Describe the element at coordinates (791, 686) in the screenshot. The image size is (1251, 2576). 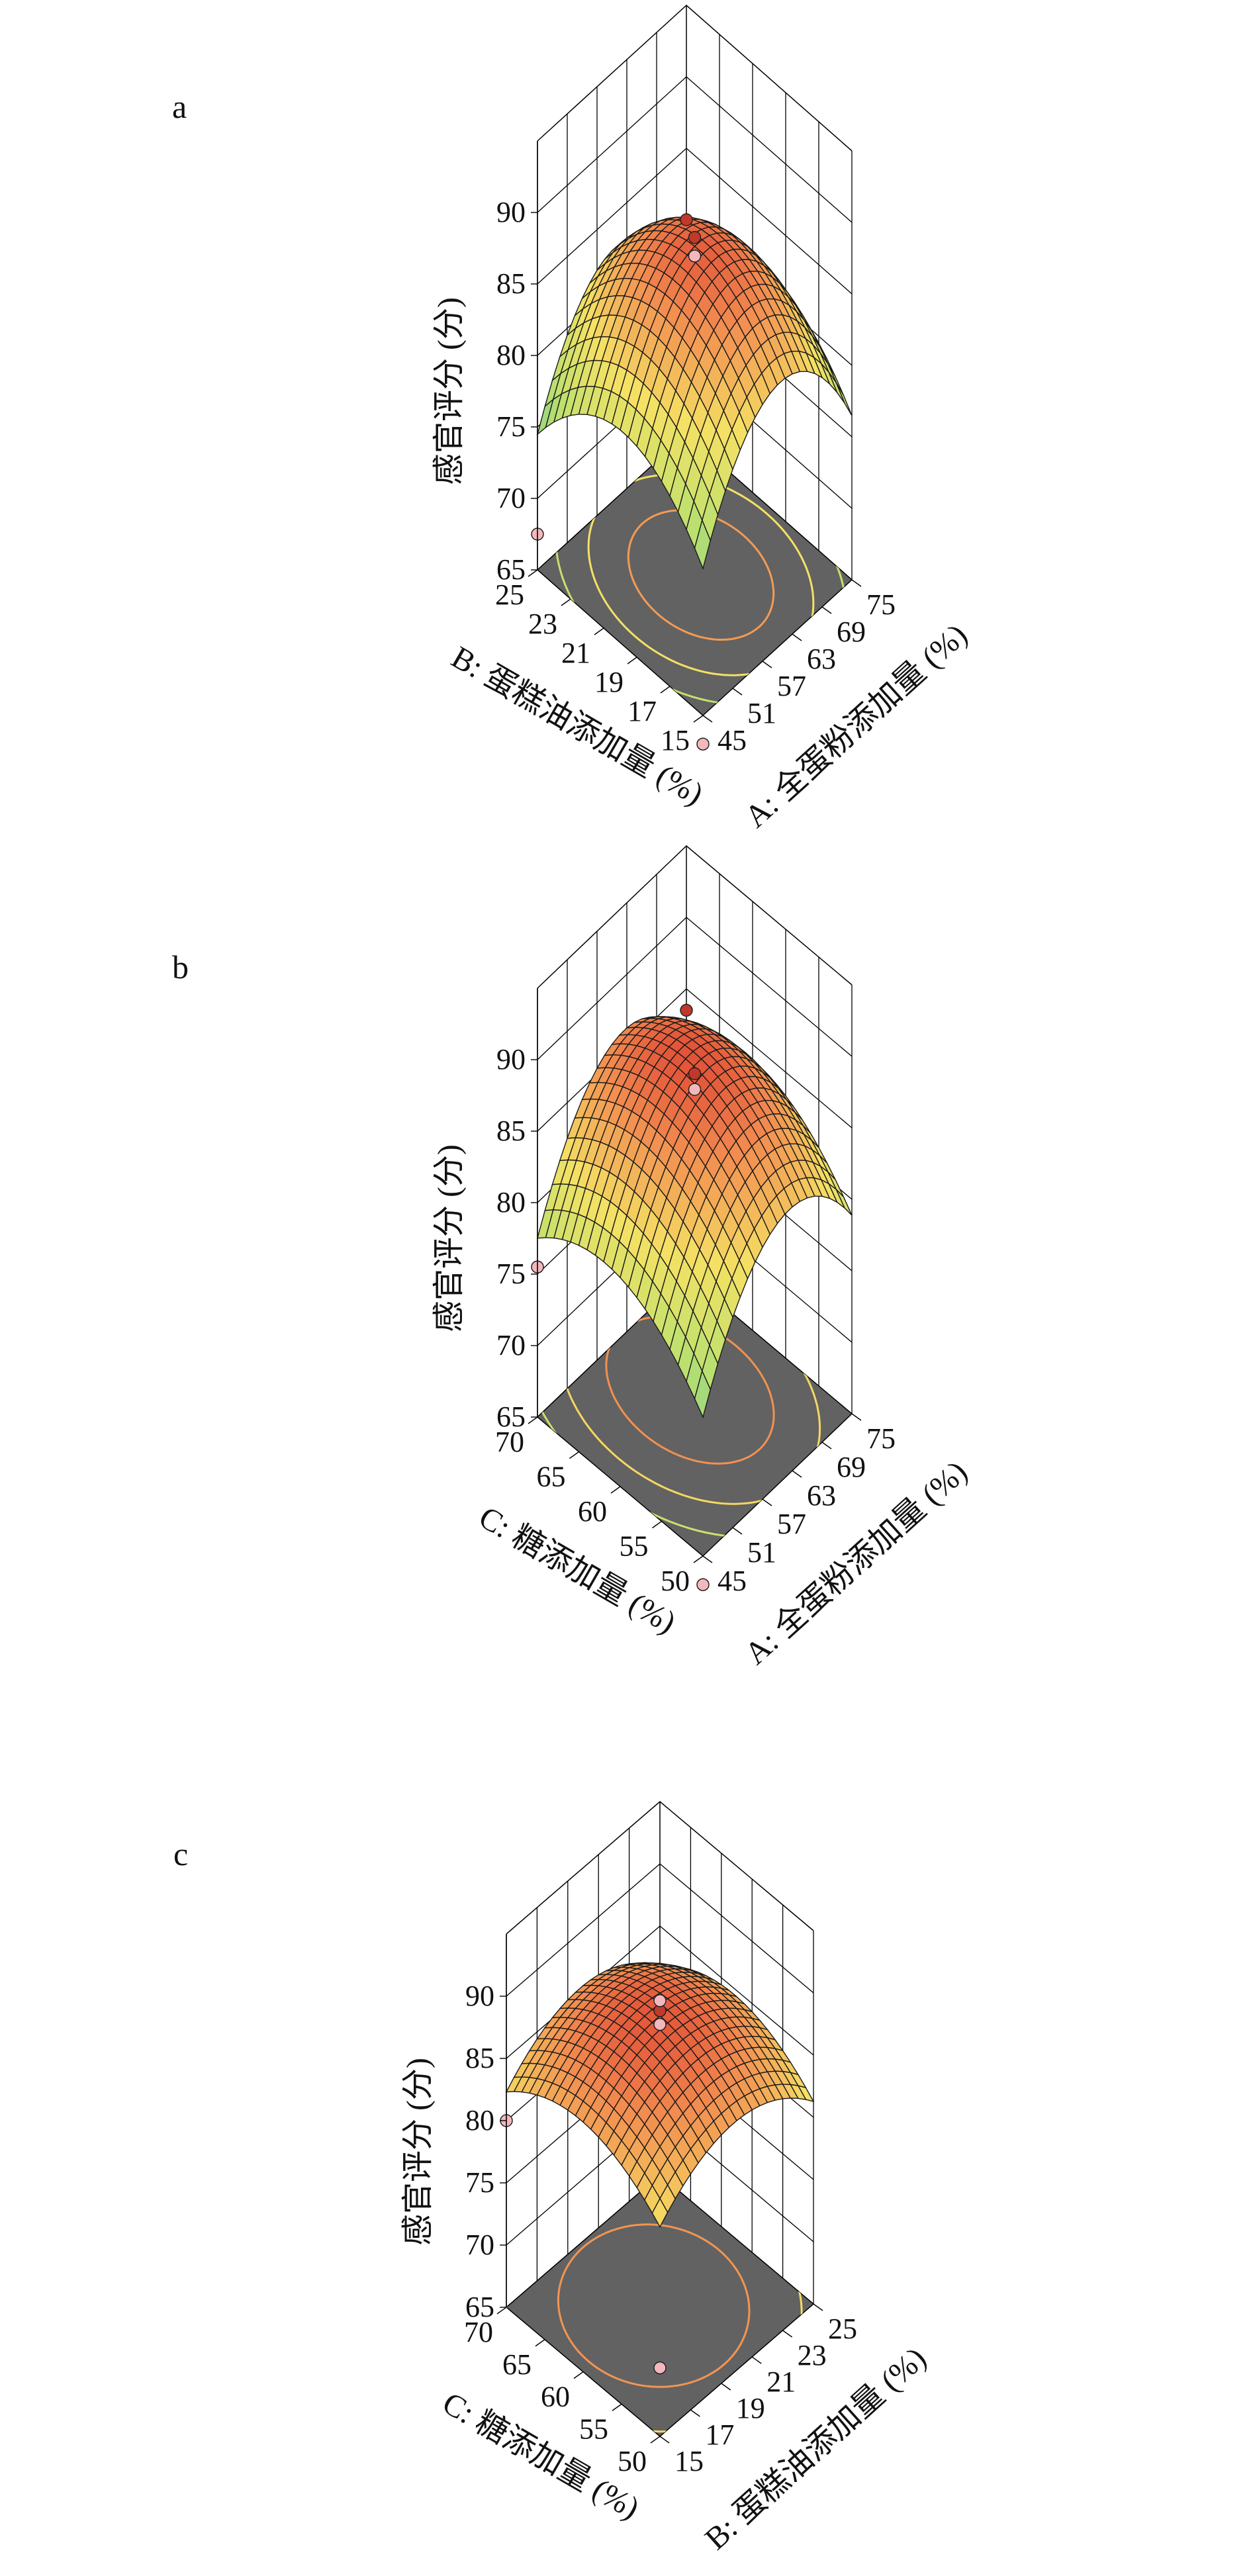
I see `x-tick-label: 57` at that location.